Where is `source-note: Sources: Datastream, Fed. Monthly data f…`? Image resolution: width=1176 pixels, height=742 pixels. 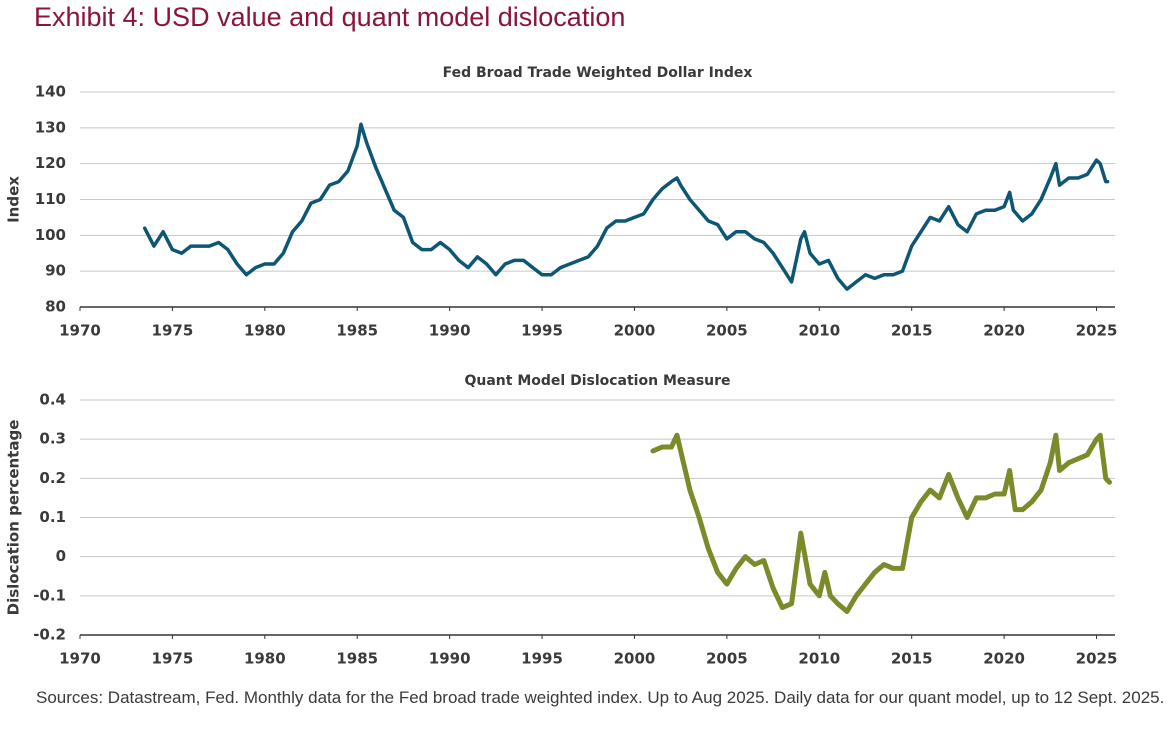
source-note: Sources: Datastream, Fed. Monthly data f… is located at coordinates (600, 697).